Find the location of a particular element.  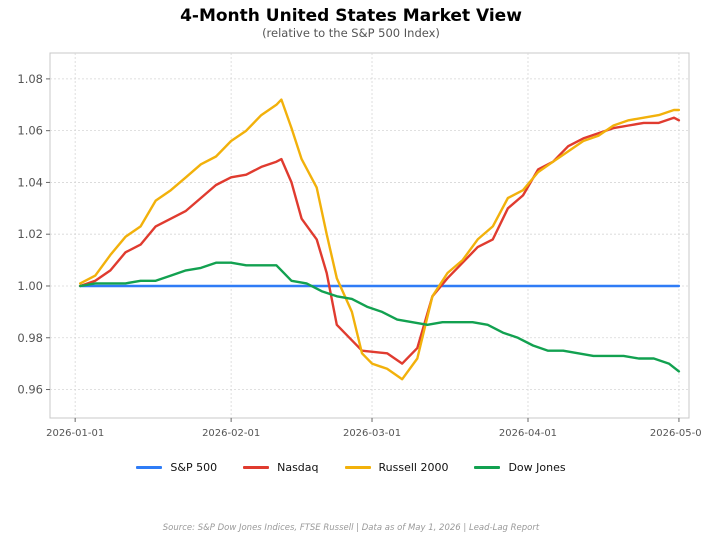

legend-item-s-p-500: S&P 500 is located at coordinates (176, 467).